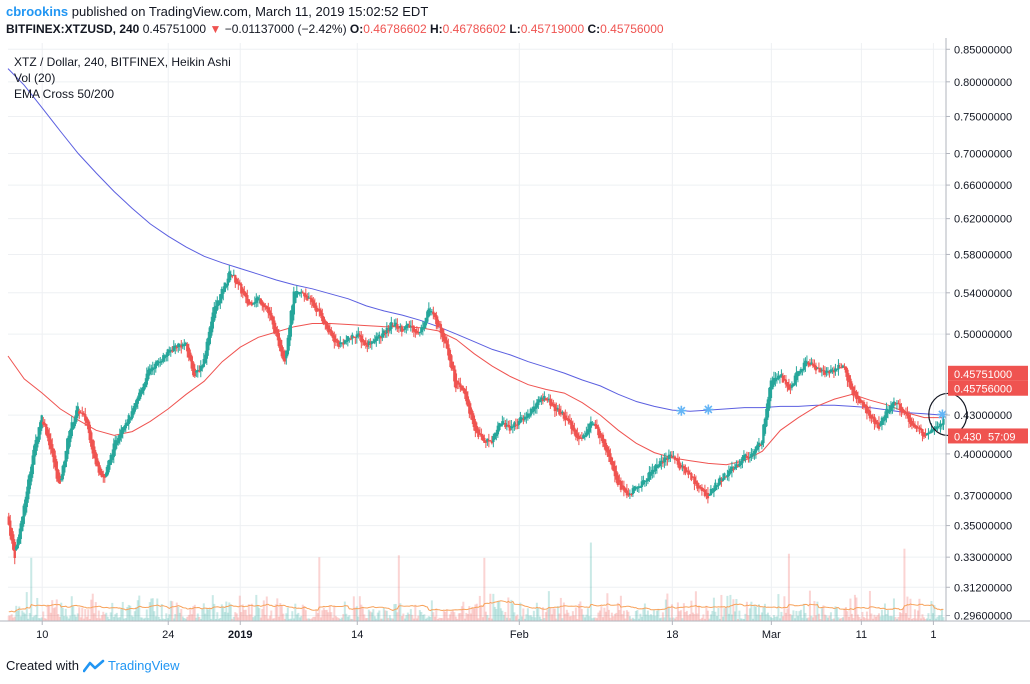 Image resolution: width=1030 pixels, height=684 pixels. I want to click on y-tick-label: 0.37000000, so click(983, 497).